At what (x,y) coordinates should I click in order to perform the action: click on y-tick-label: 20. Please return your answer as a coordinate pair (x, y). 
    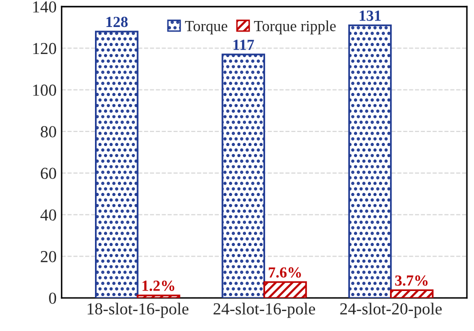
    Looking at the image, I should click on (48, 256).